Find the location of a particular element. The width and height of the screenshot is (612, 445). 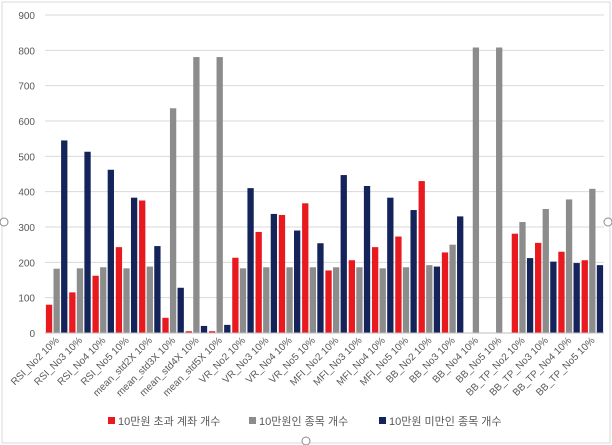

y-tick-label: 500 is located at coordinates (26, 157).